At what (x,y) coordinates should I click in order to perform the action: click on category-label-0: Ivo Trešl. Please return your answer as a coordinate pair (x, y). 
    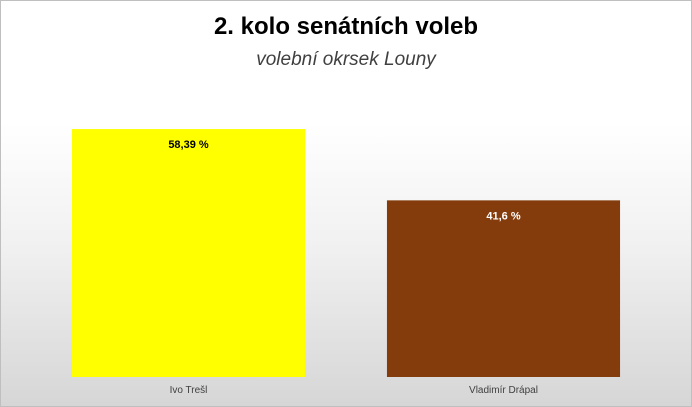
    Looking at the image, I should click on (189, 390).